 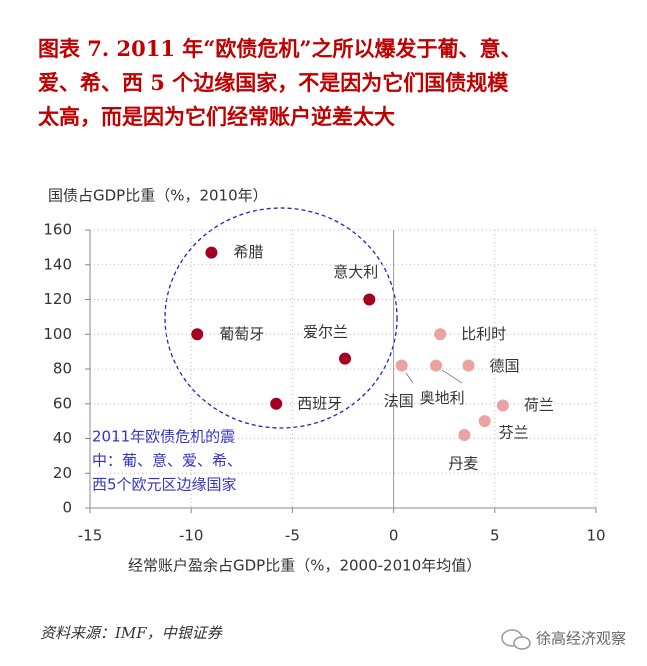 I want to click on point-label: 奥地利, so click(x=442, y=398).